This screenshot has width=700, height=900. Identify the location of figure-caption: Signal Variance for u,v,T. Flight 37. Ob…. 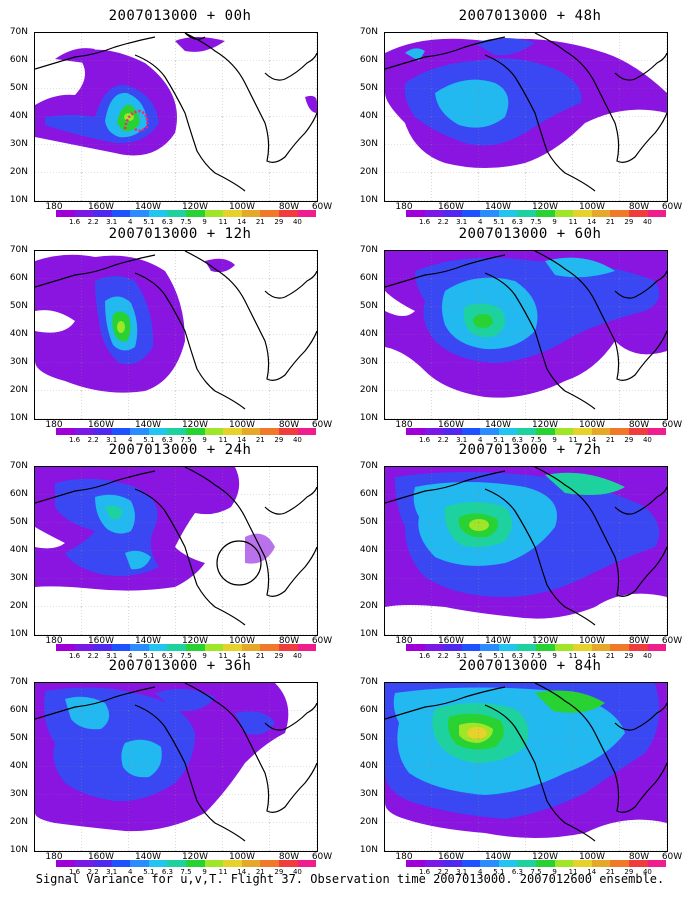
(350, 879).